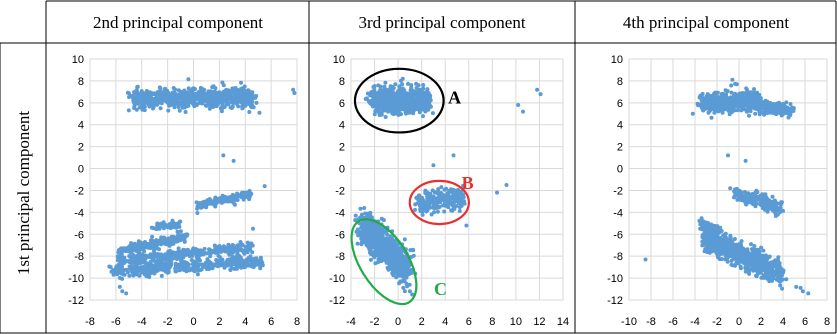  I want to click on annotation-label-c: C, so click(440, 289).